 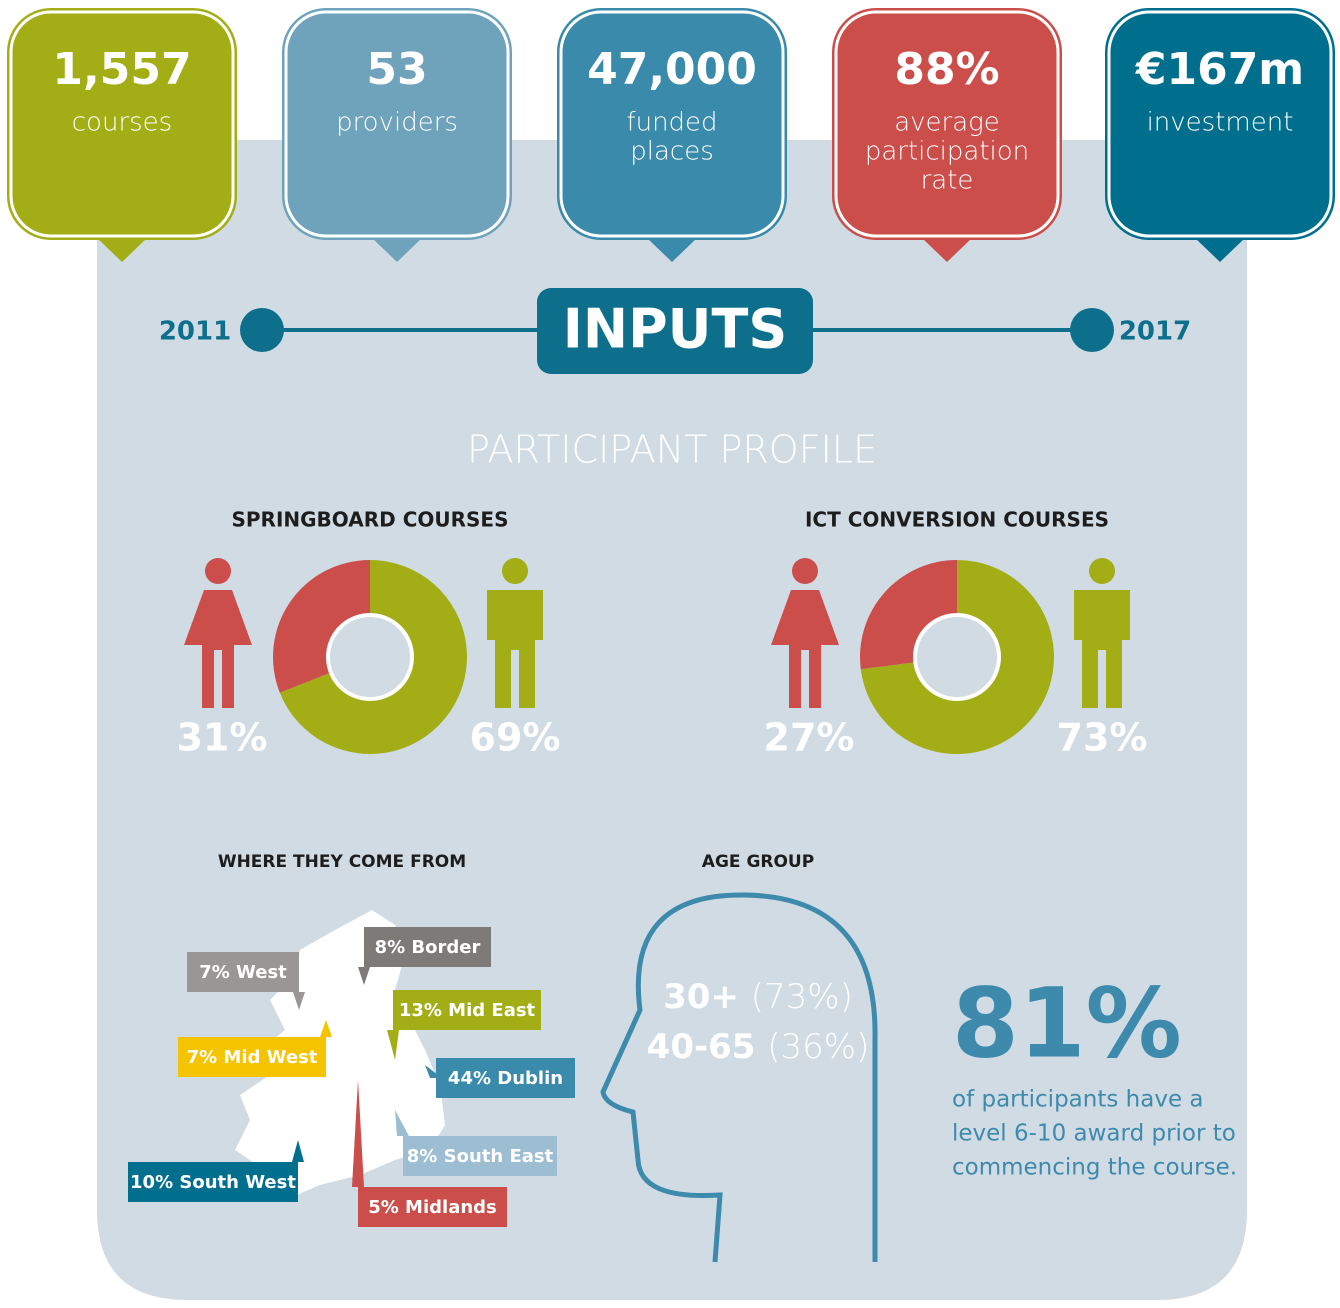 I want to click on stat-label: providers, so click(x=397, y=123).